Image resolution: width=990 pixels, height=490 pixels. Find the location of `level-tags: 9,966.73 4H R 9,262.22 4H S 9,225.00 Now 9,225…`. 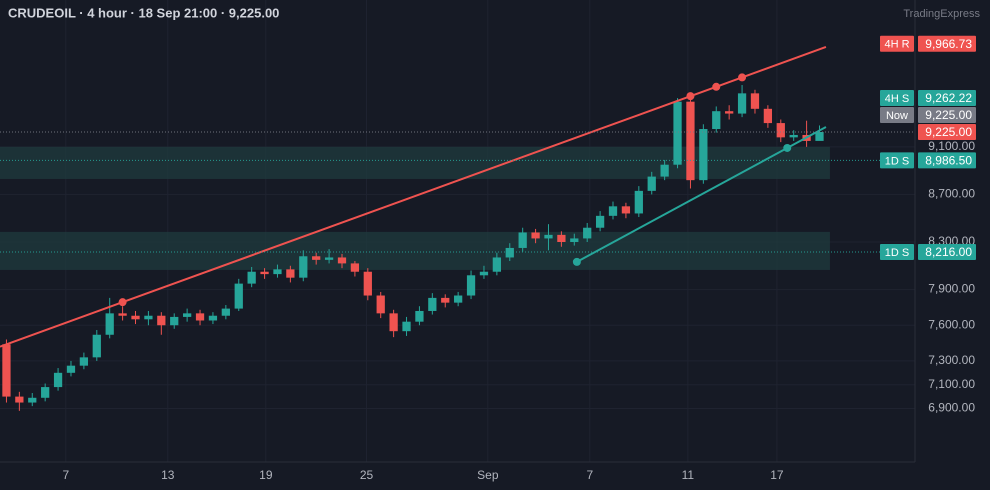

level-tags: 9,966.73 4H R 9,262.22 4H S 9,225.00 Now 9,225… is located at coordinates (928, 147).